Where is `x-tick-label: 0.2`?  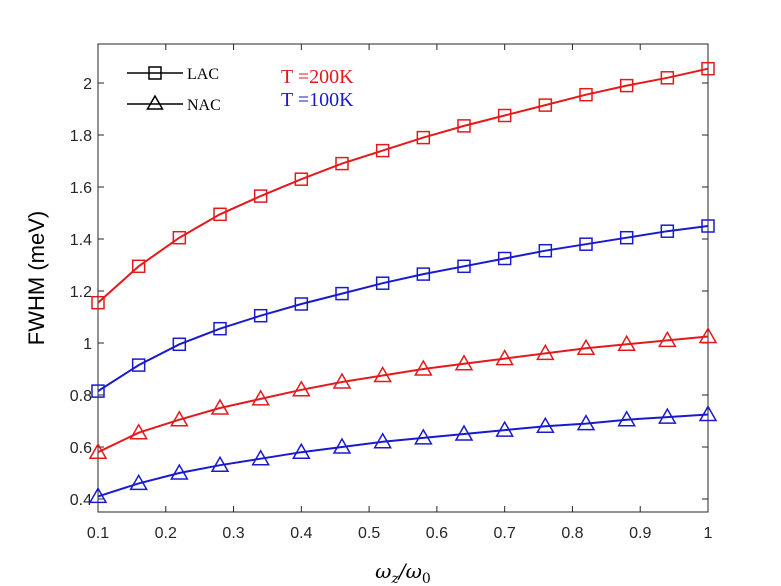 x-tick-label: 0.2 is located at coordinates (166, 533).